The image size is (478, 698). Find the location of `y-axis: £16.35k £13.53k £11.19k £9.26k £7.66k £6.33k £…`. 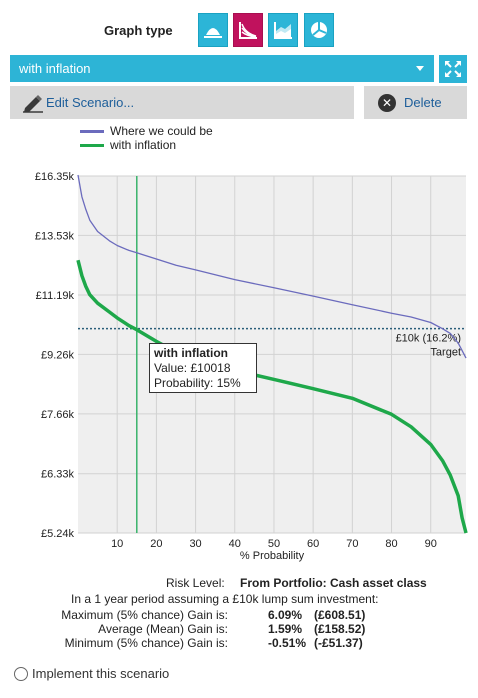

y-axis: £16.35k £13.53k £11.19k £9.26k £7.66k £6.33k £… is located at coordinates (55, 355).